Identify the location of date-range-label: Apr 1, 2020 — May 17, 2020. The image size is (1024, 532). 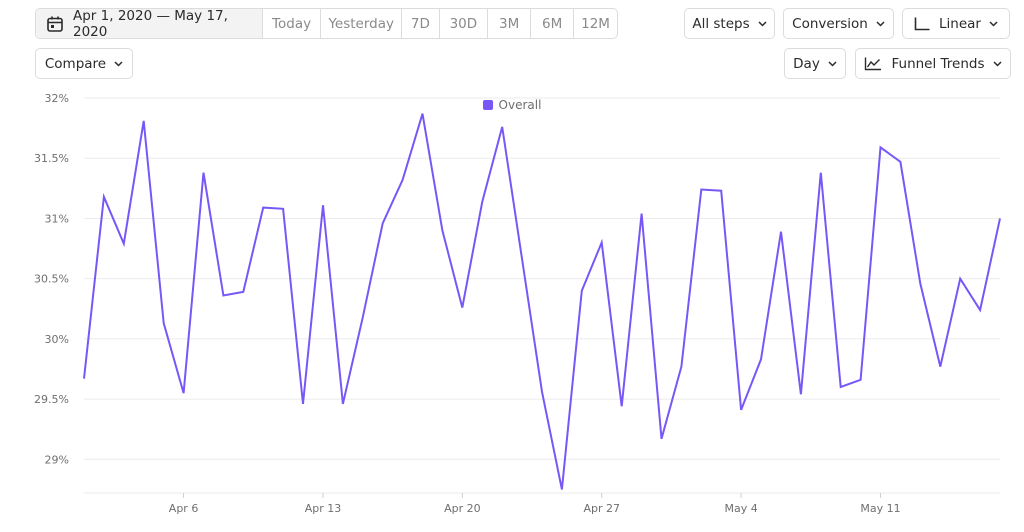
(150, 23).